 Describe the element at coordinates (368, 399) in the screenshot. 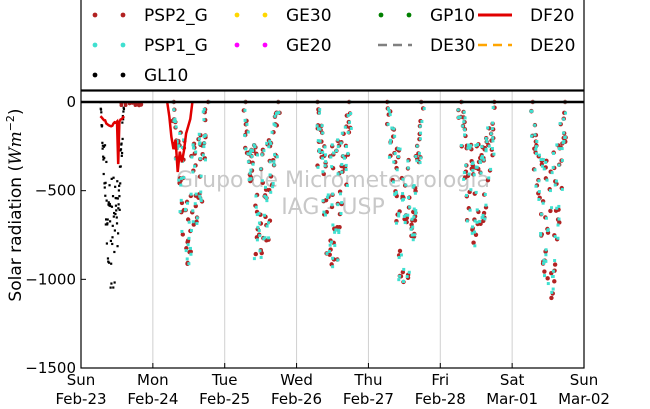

I see `x-tick-date-4: Feb-27` at that location.